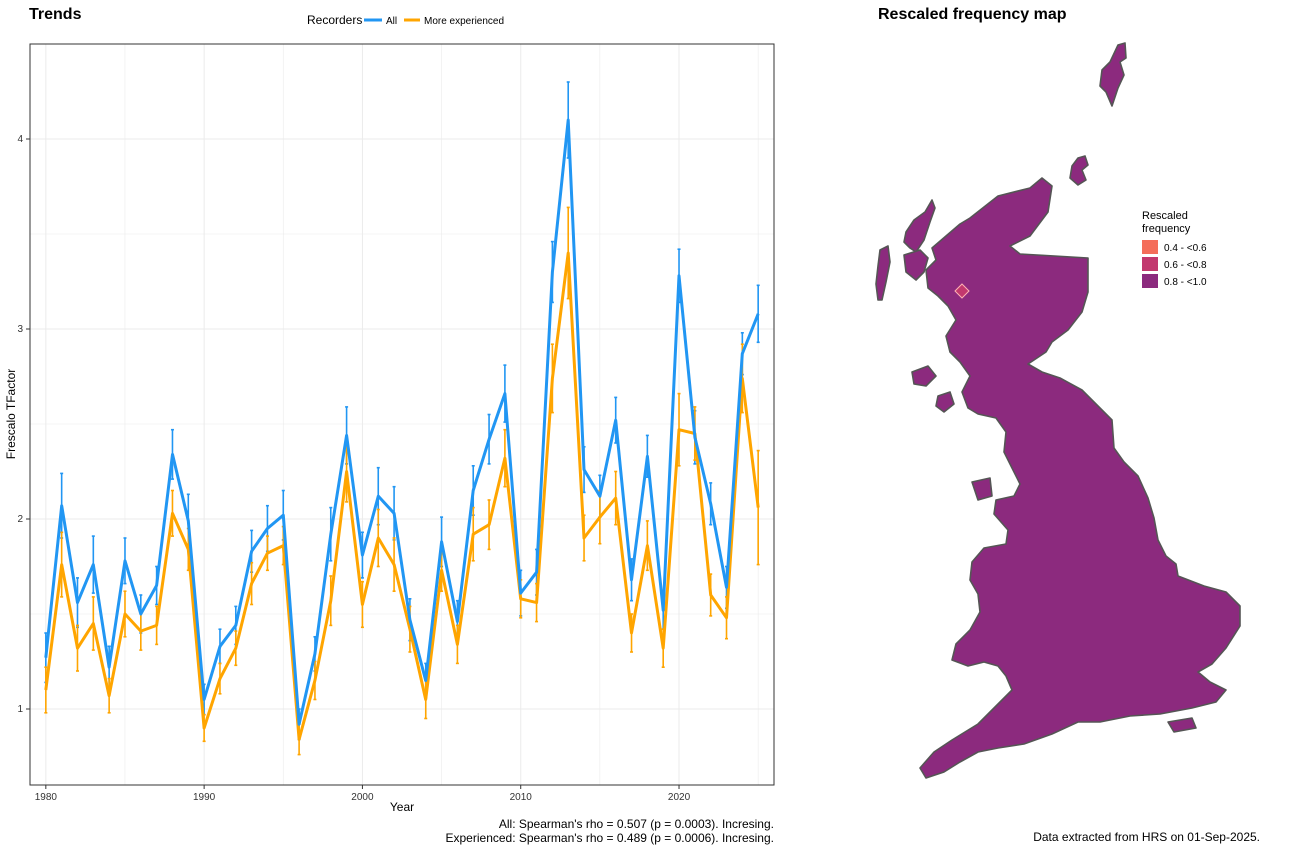 The height and width of the screenshot is (850, 1300). What do you see at coordinates (362, 797) in the screenshot?
I see `x-tick-label: 2000` at bounding box center [362, 797].